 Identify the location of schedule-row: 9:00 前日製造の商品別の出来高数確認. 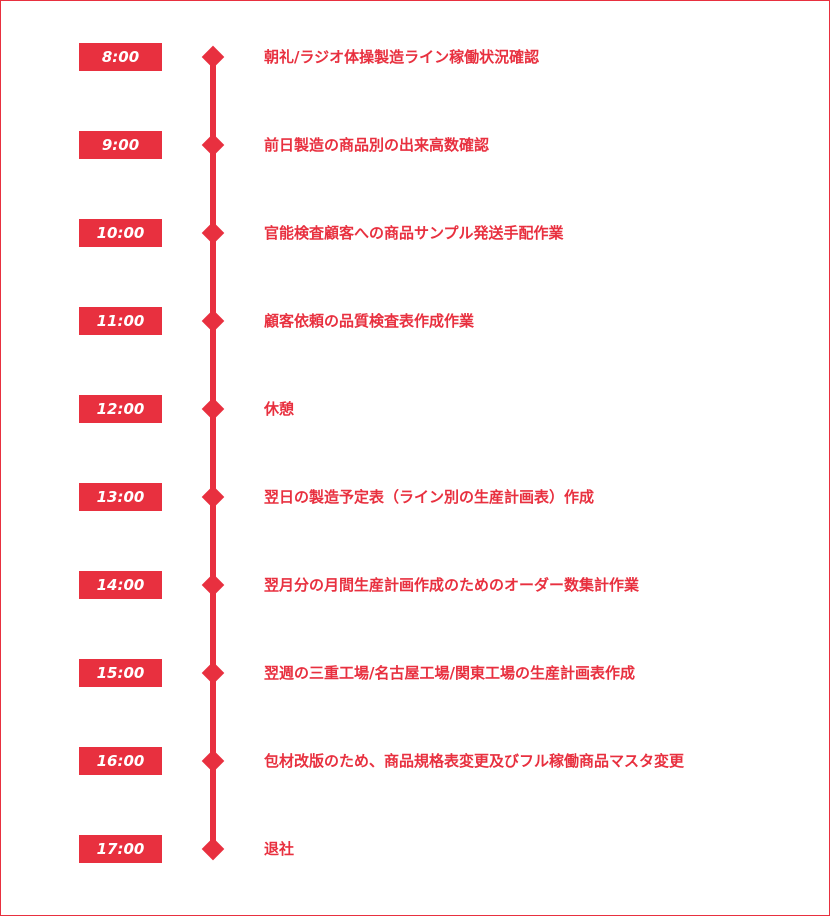
(415, 145).